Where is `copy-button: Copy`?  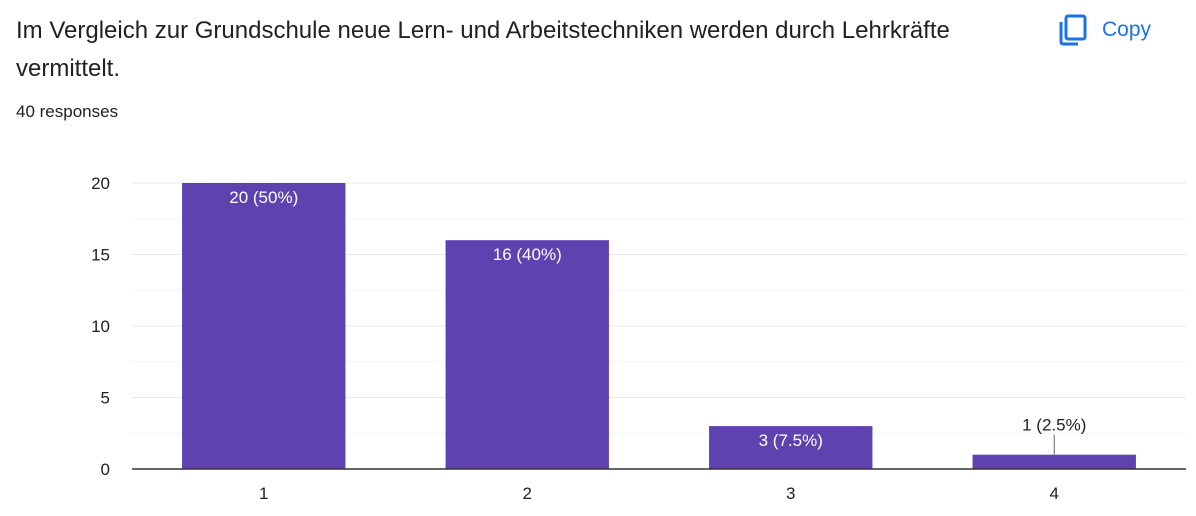
copy-button: Copy is located at coordinates (1104, 30).